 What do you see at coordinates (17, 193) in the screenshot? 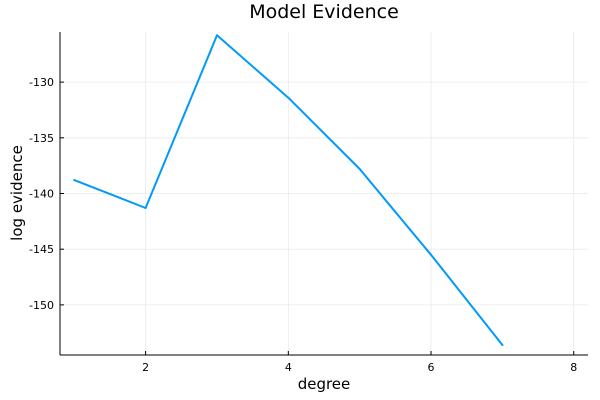
I see `y-axis-title: log evidence` at bounding box center [17, 193].